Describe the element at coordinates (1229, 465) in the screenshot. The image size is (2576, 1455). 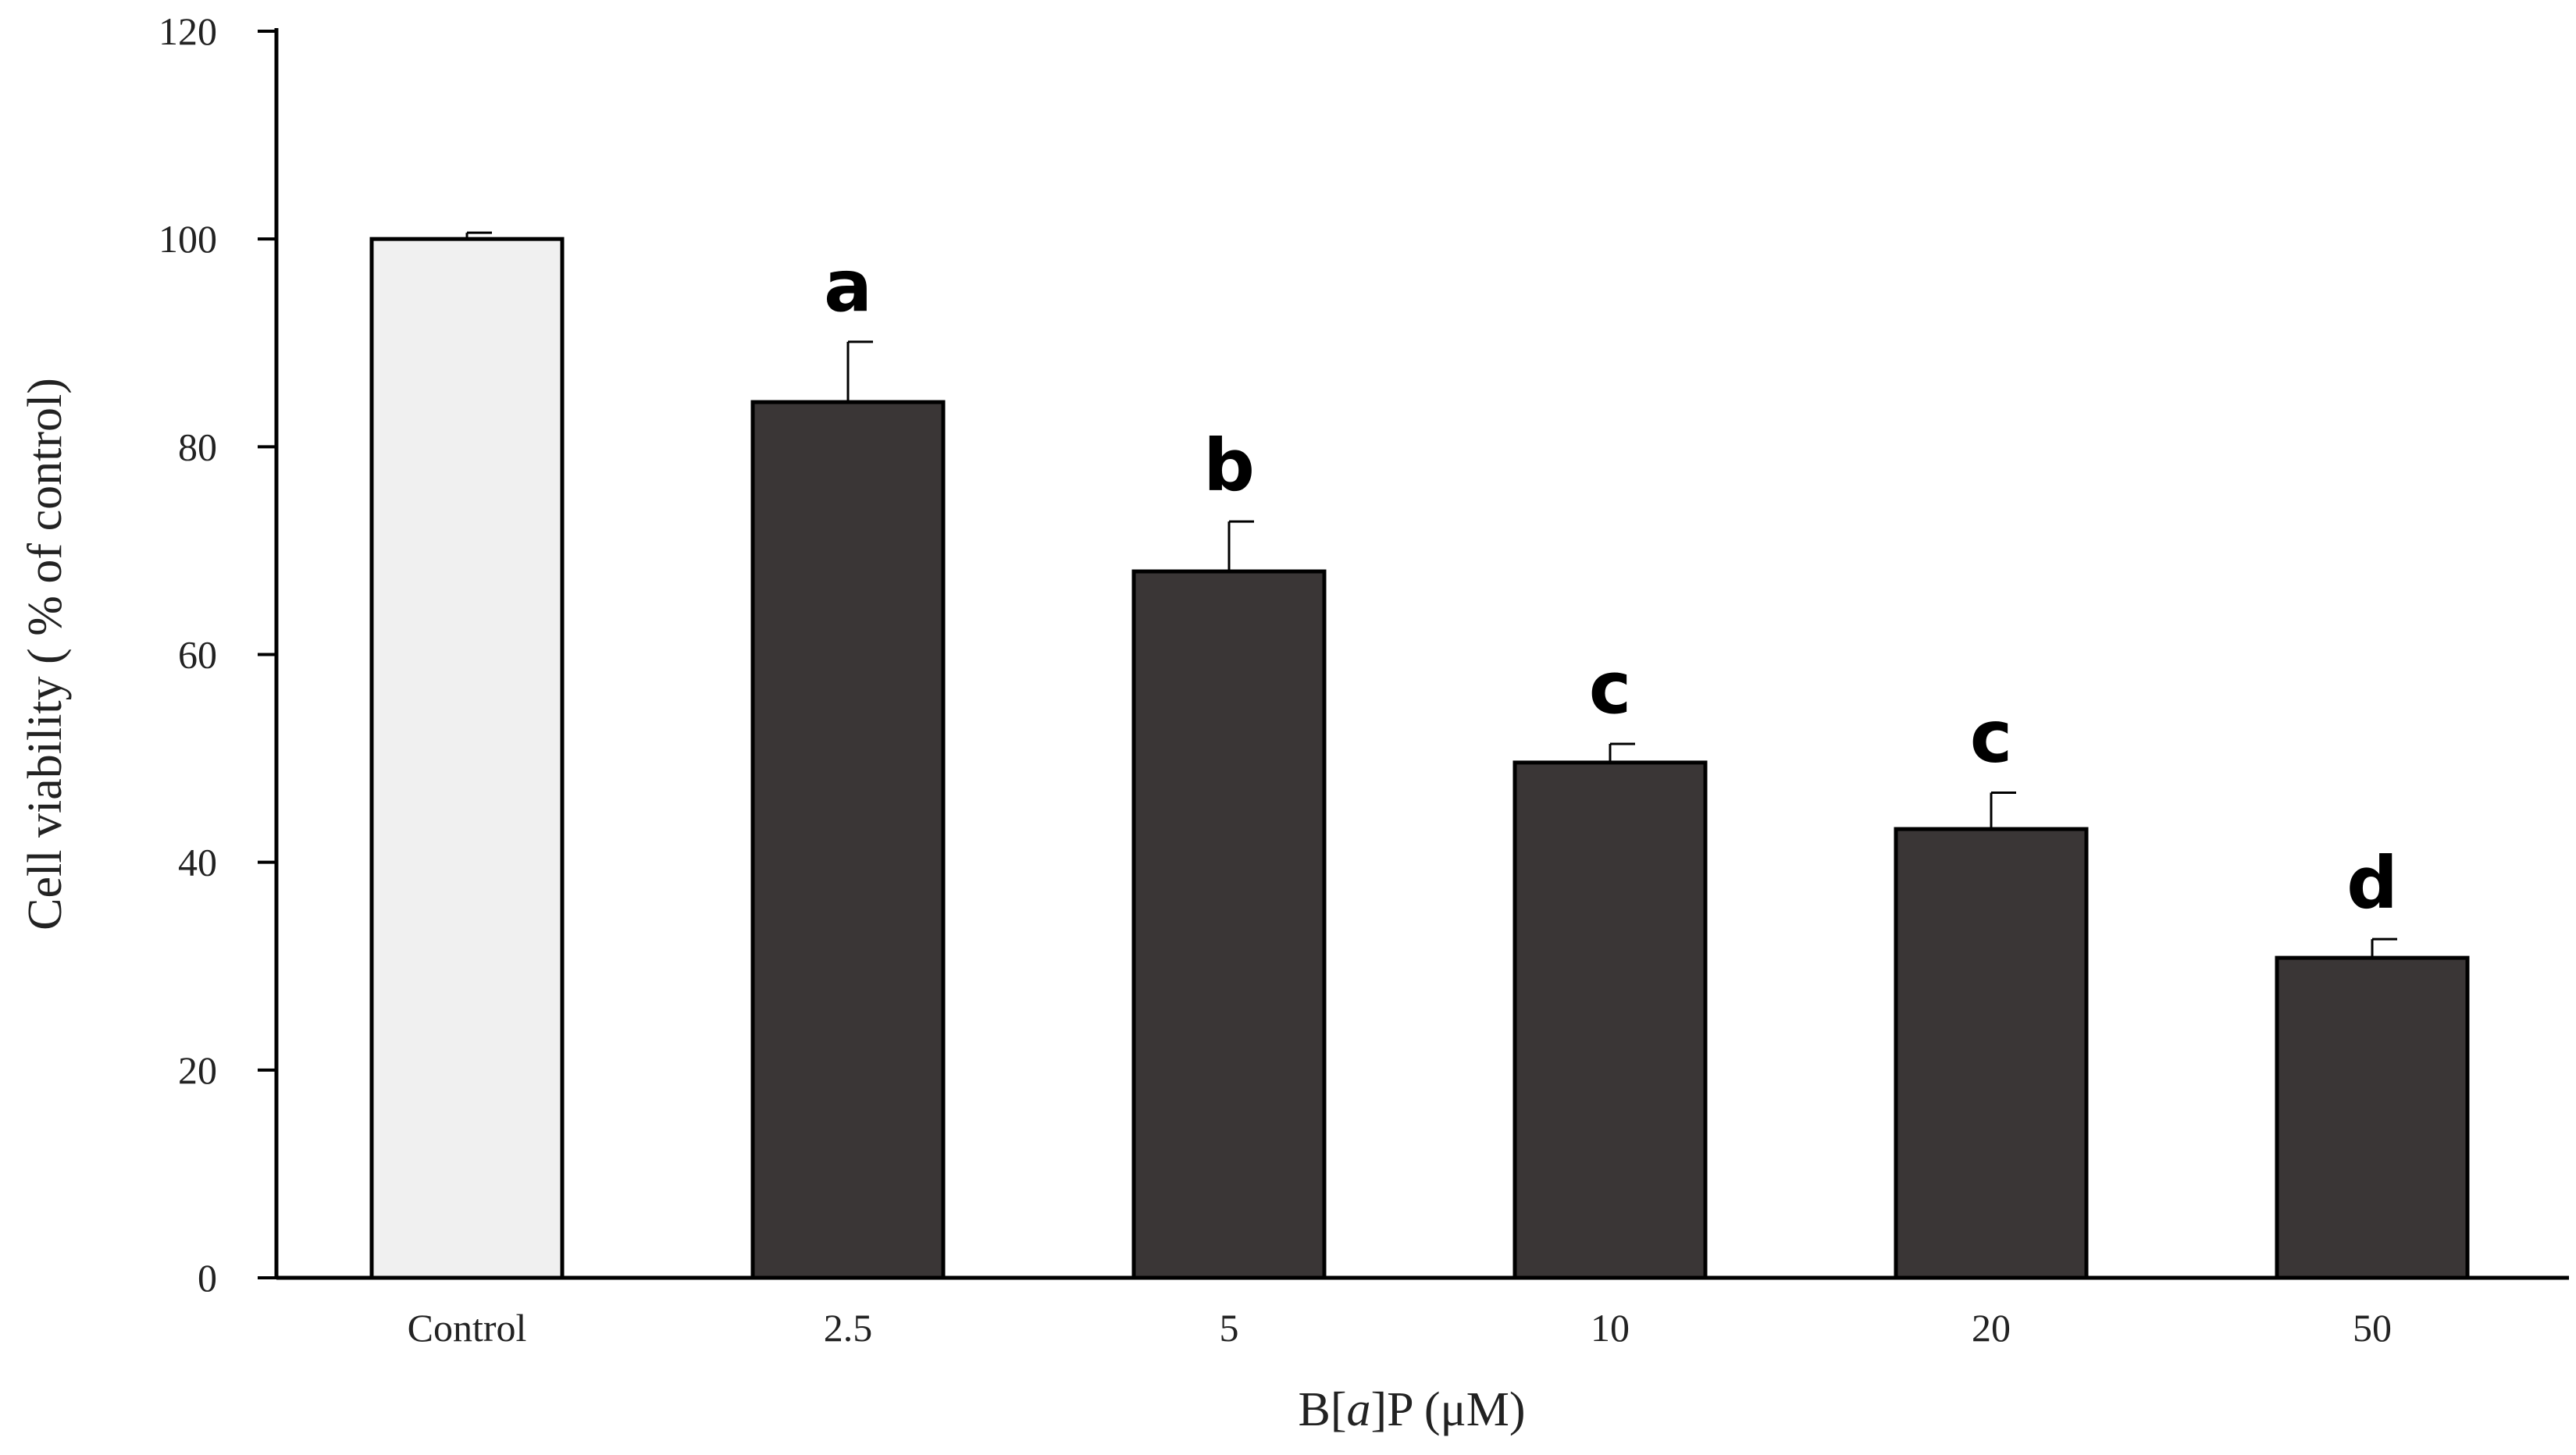
I see `significance-label-2: b` at that location.